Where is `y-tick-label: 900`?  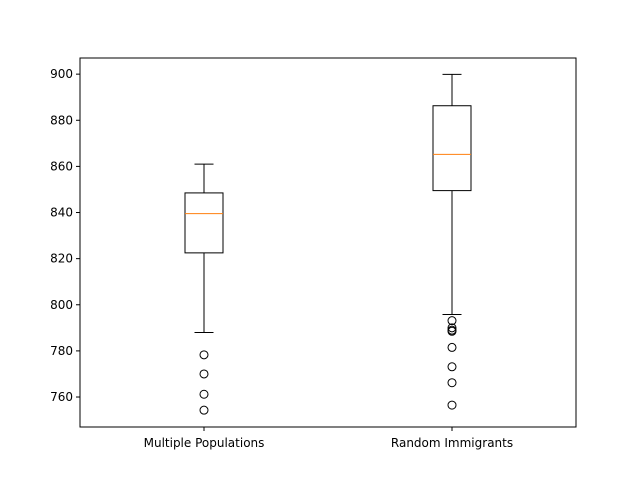
y-tick-label: 900 is located at coordinates (61, 74).